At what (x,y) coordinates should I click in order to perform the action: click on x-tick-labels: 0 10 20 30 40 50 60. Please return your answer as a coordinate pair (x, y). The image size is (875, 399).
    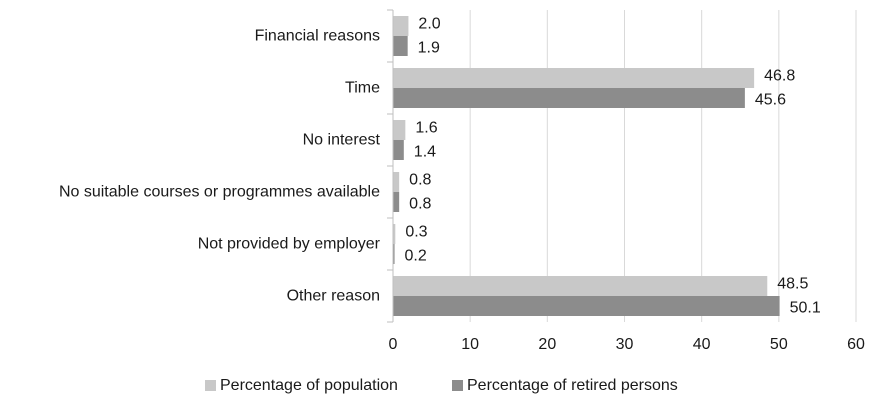
    Looking at the image, I should click on (627, 344).